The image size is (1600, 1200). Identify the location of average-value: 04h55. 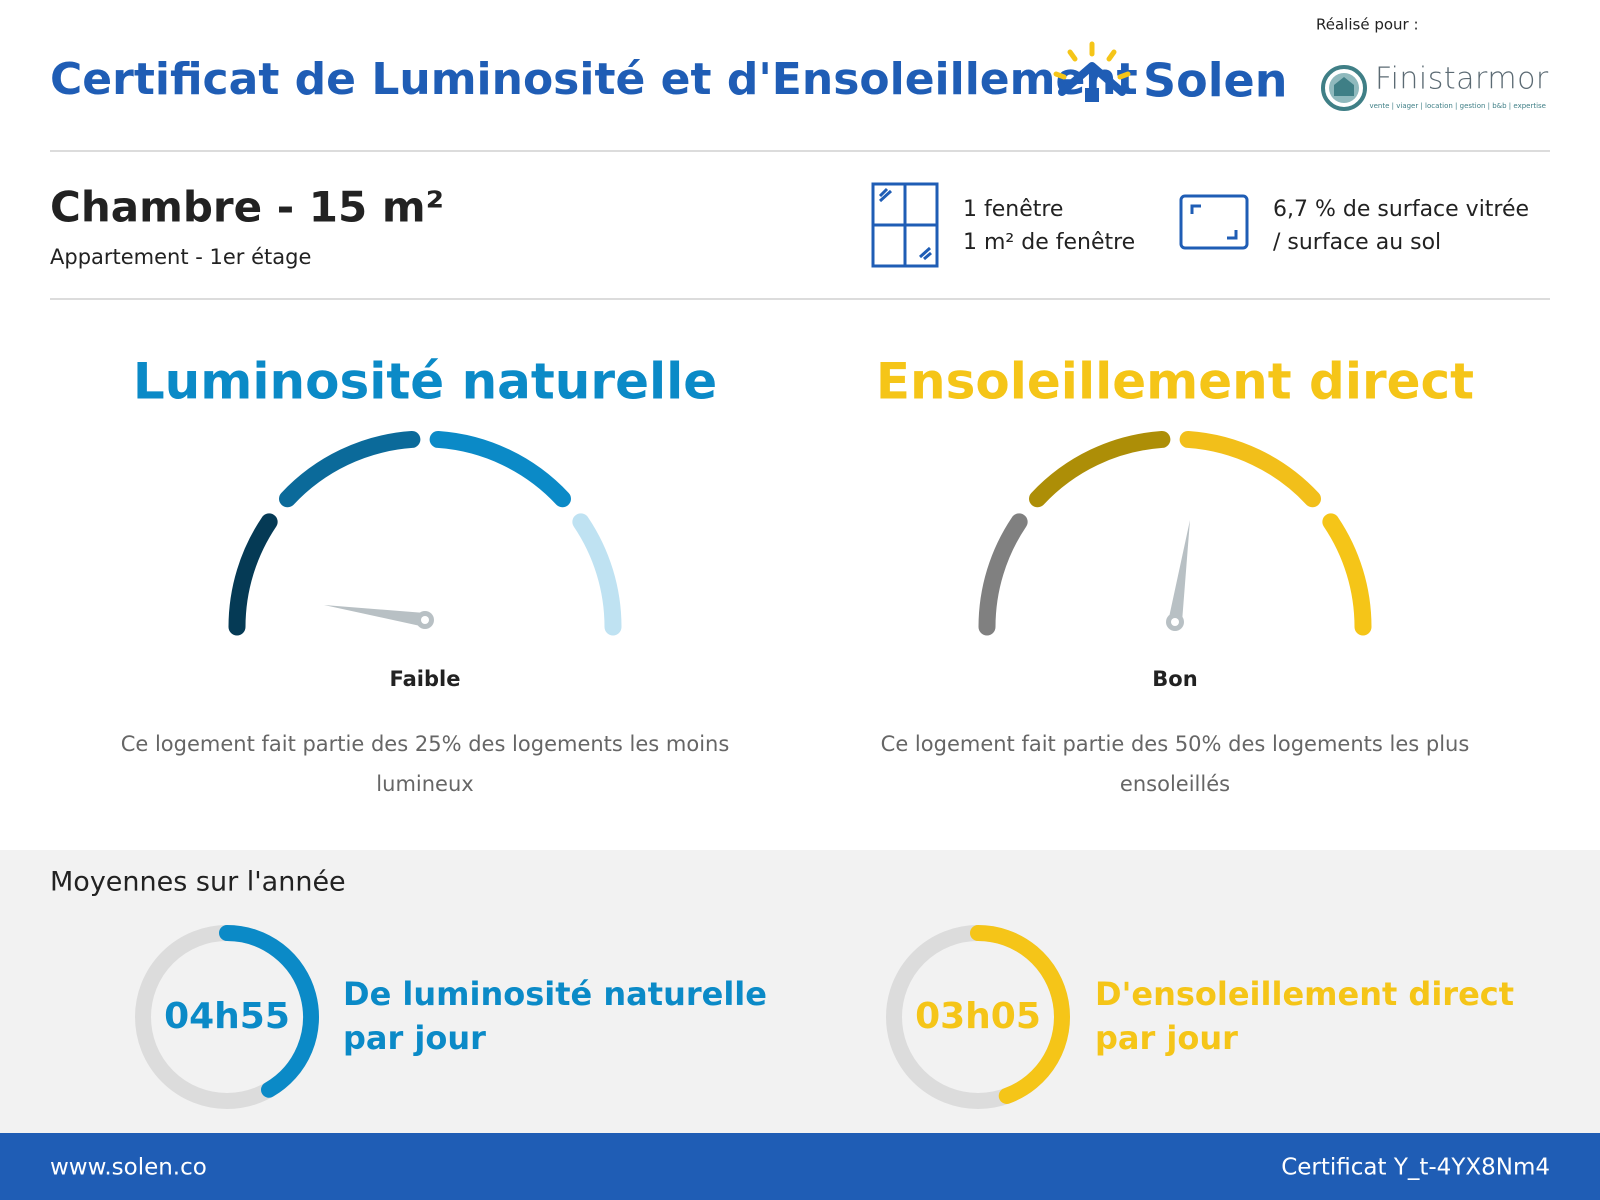
(227, 1016).